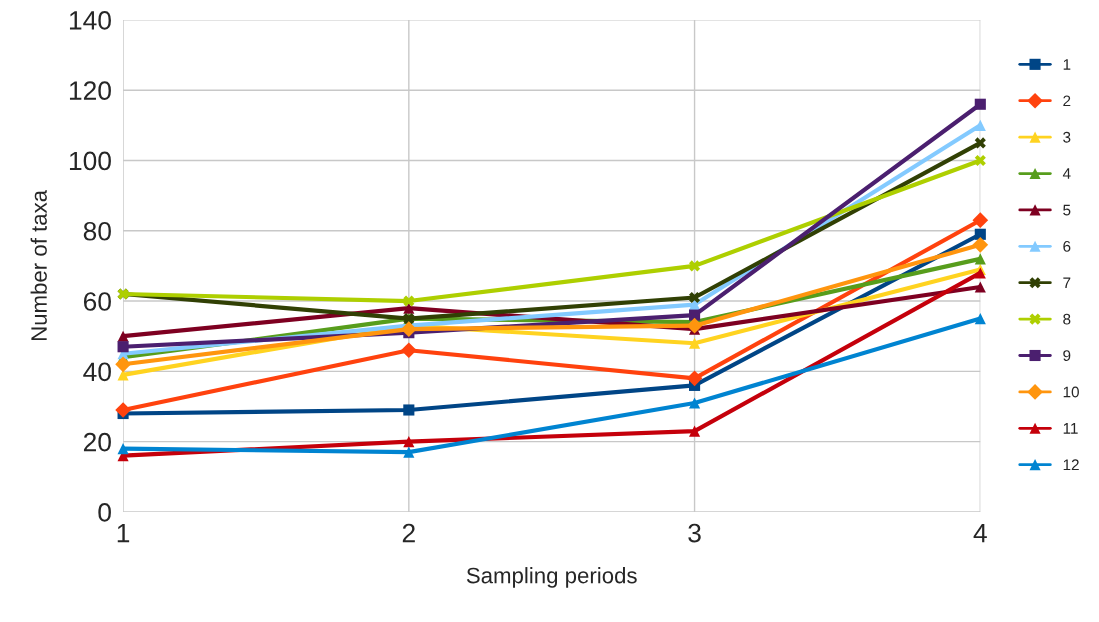 The width and height of the screenshot is (1099, 622). What do you see at coordinates (1067, 355) in the screenshot?
I see `legend-label: 9` at bounding box center [1067, 355].